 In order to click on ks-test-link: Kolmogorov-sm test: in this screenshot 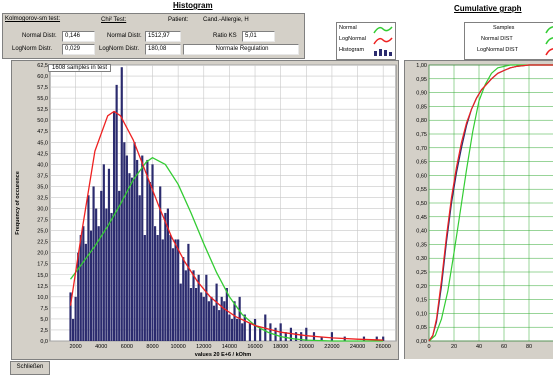, I will do `click(33, 19)`.